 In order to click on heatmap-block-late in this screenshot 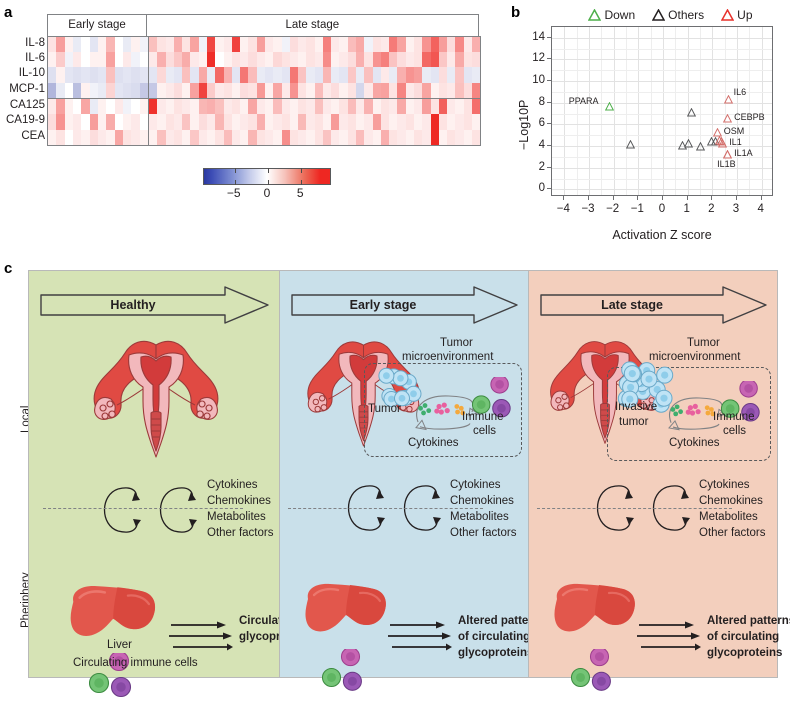, I will do `click(314, 91)`.